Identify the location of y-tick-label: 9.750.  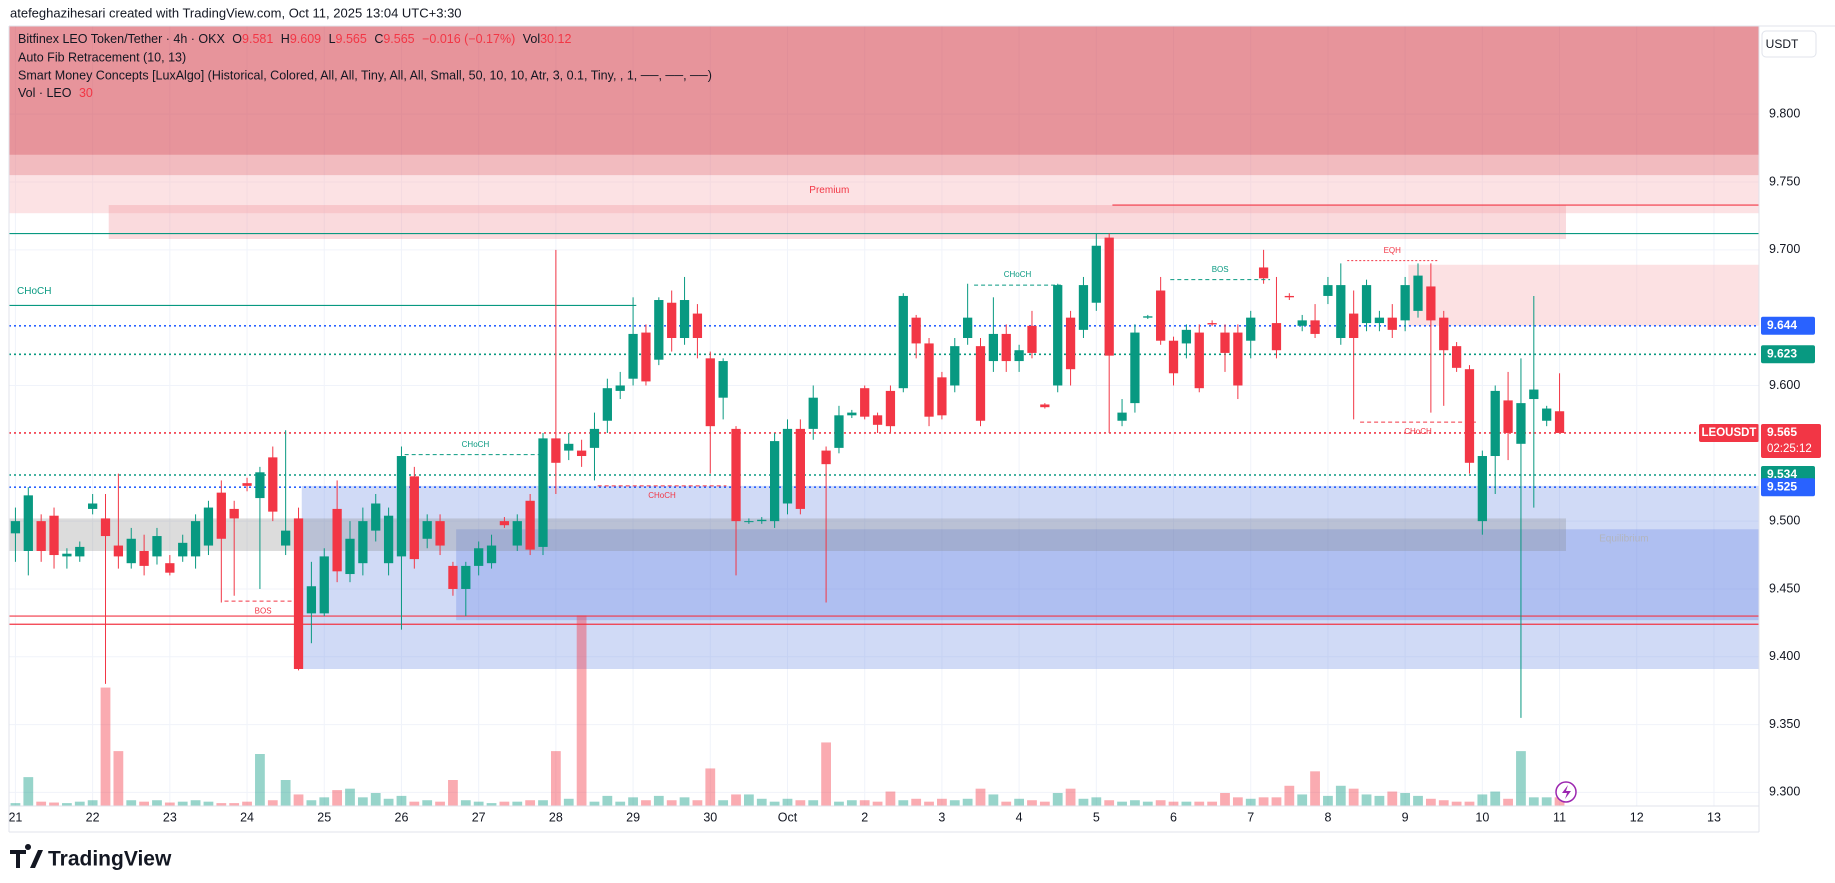
(1784, 181).